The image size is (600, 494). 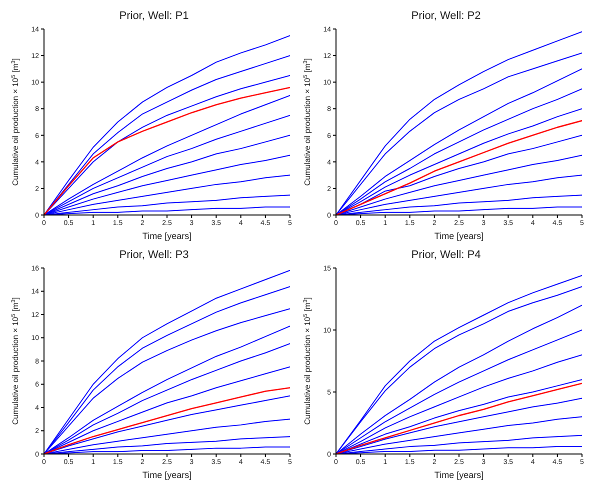 What do you see at coordinates (446, 16) in the screenshot?
I see `chart-title: Prior, Well: P2` at bounding box center [446, 16].